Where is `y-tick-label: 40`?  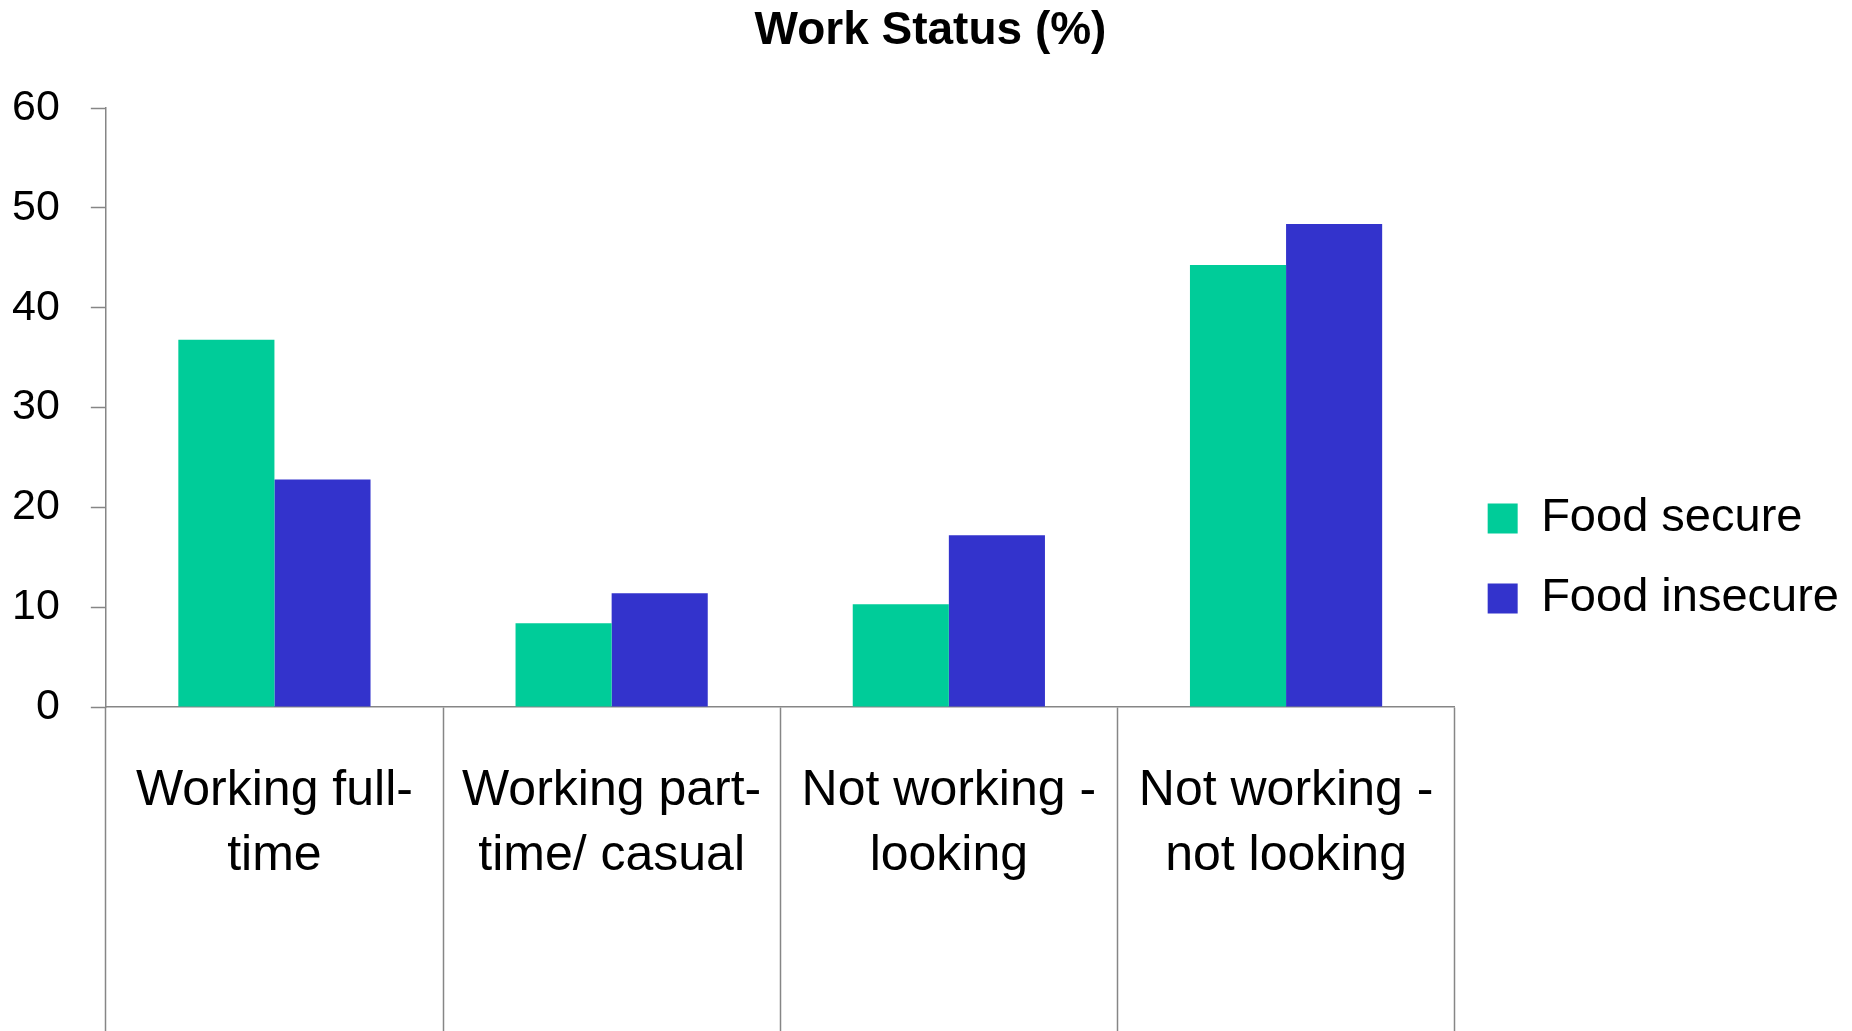
y-tick-label: 40 is located at coordinates (35, 304).